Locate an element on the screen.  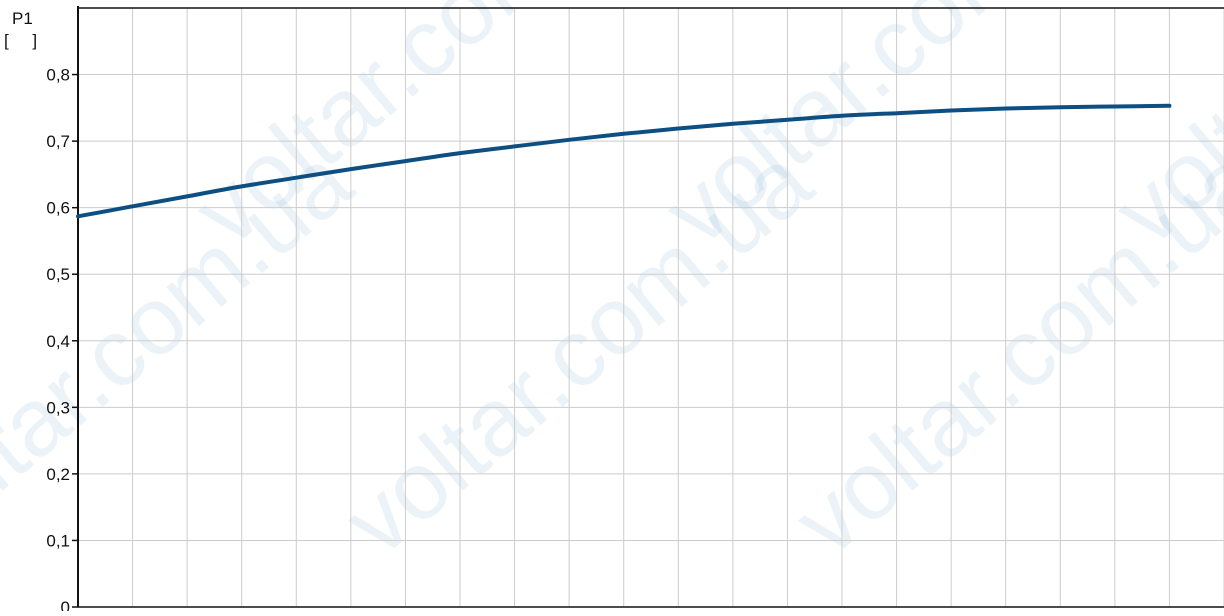
y-tick-label: 0,4 is located at coordinates (58, 341).